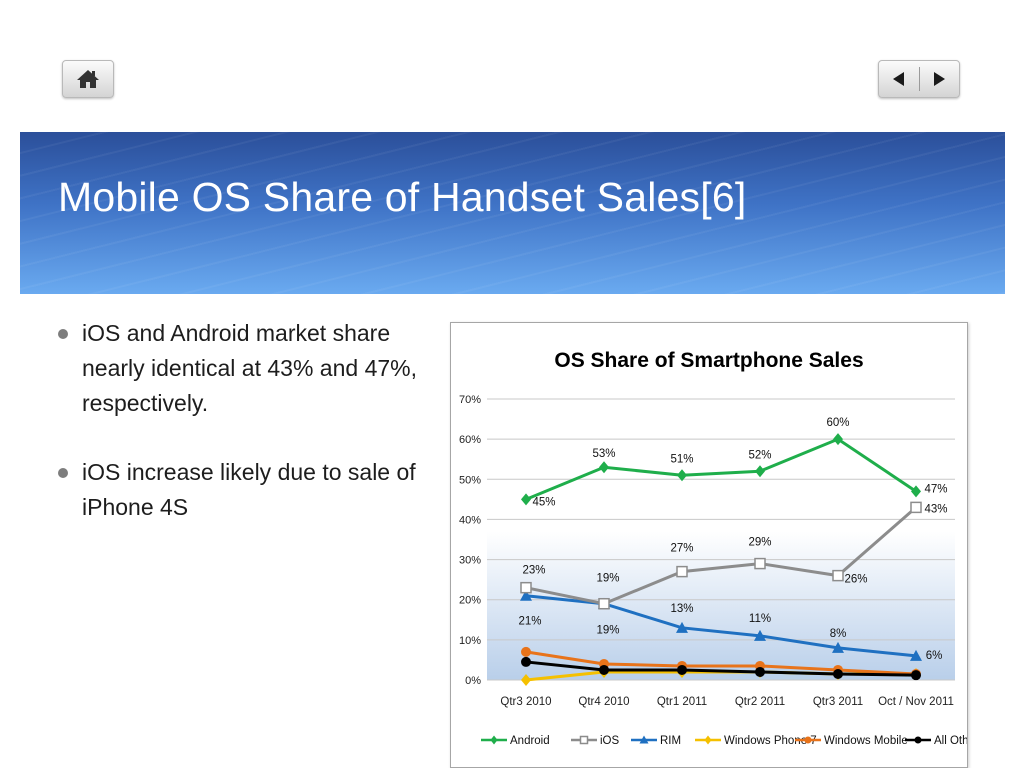  Describe the element at coordinates (402, 197) in the screenshot. I see `slide-title: Mobile OS Share of Handset Sales[6]` at that location.